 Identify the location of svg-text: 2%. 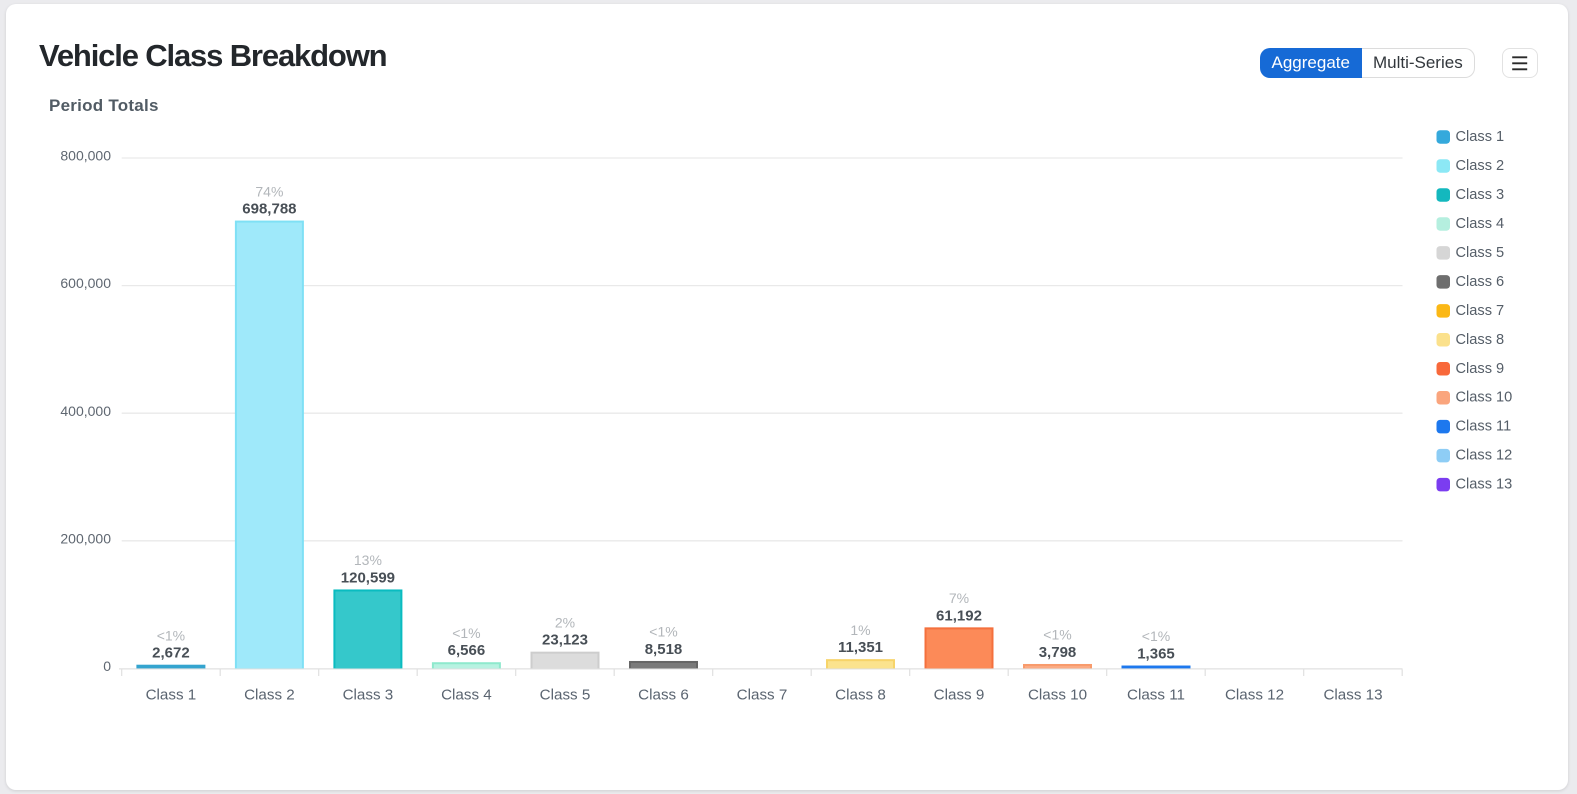
(565, 622).